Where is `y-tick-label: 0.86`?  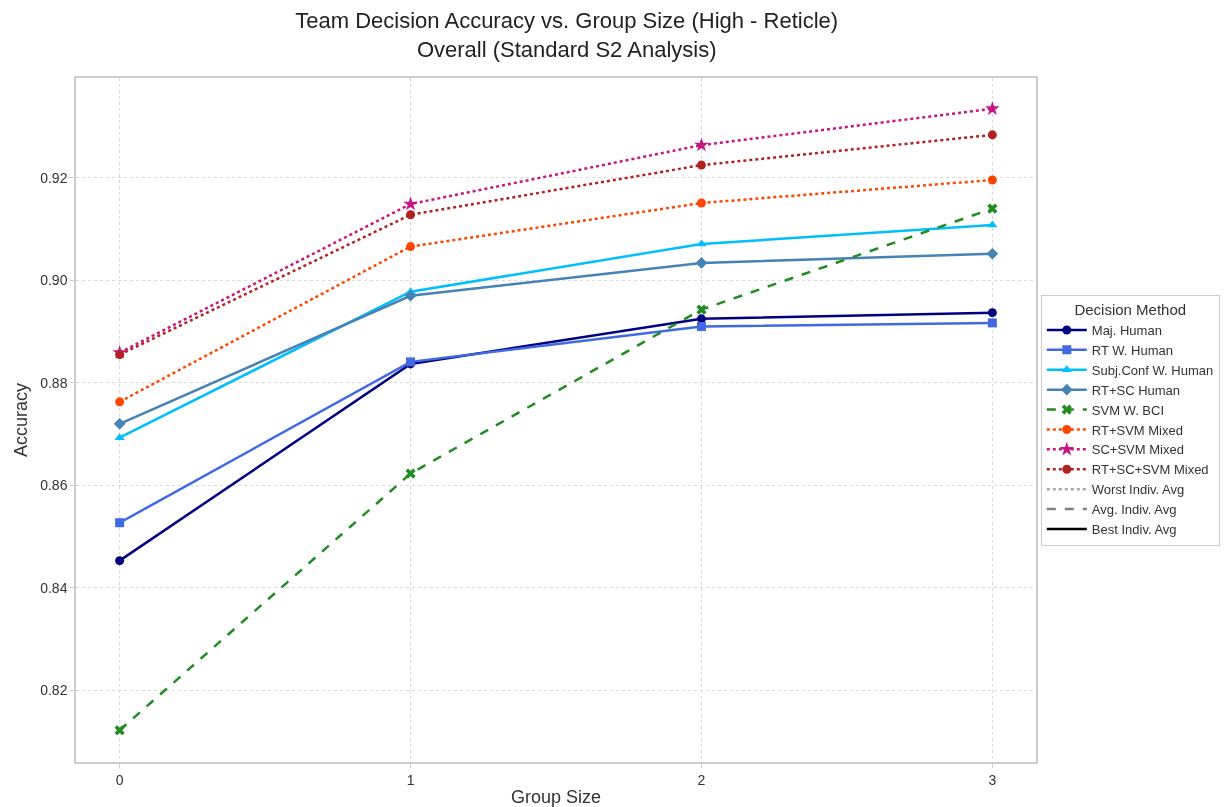
y-tick-label: 0.86 is located at coordinates (54, 485).